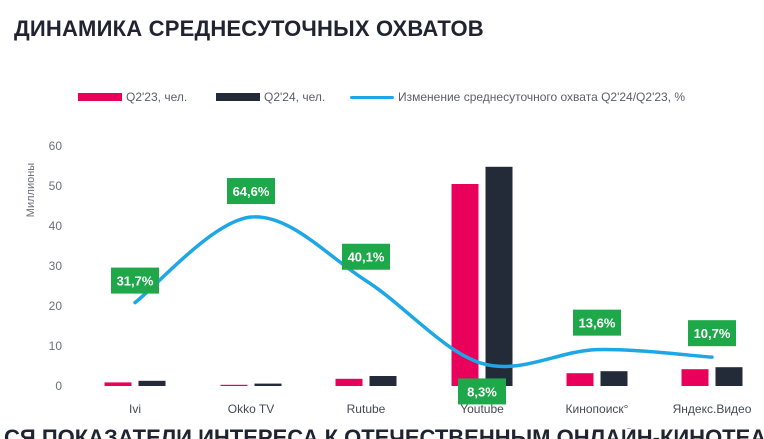  What do you see at coordinates (251, 409) in the screenshot?
I see `x-tick-label: Okko TV` at bounding box center [251, 409].